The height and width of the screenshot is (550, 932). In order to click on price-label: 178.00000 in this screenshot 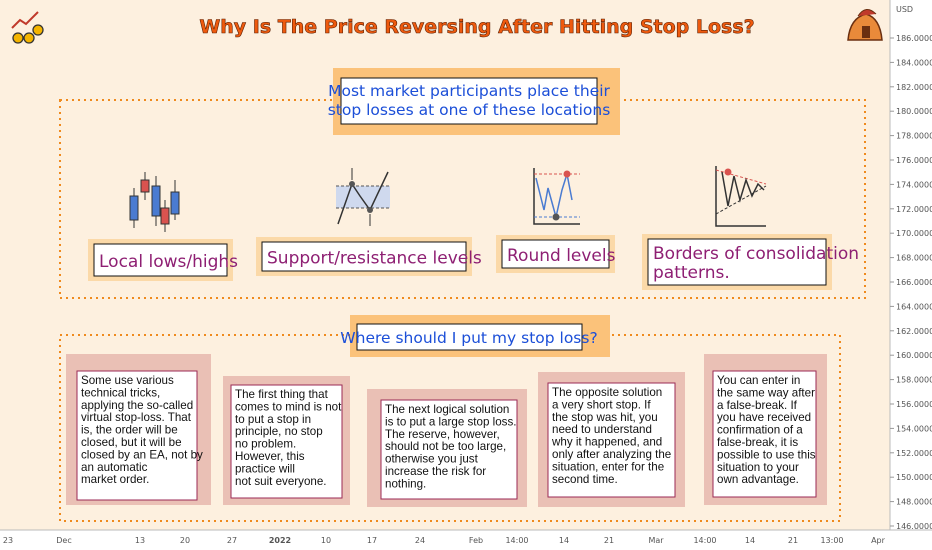, I will do `click(914, 136)`.